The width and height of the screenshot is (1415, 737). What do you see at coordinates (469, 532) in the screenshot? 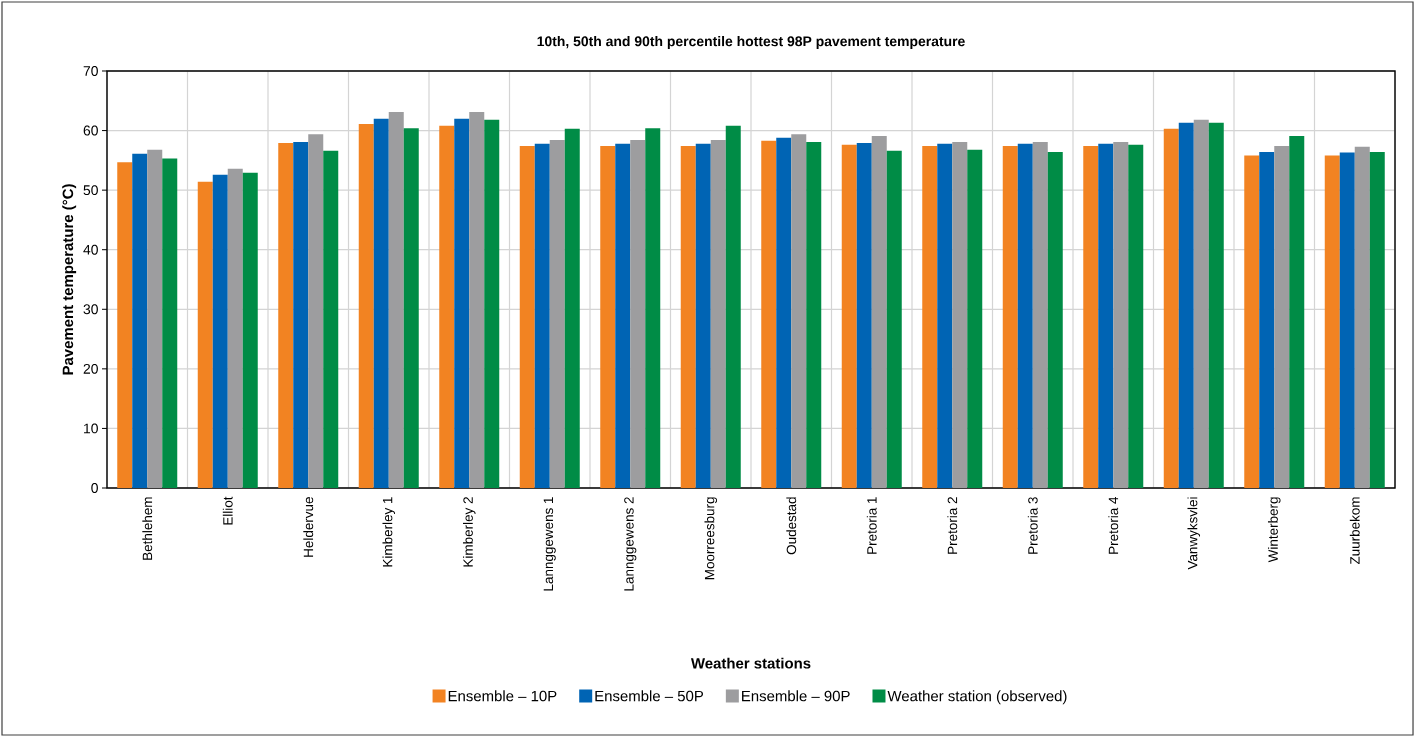
I see `x-tick-label: Kimberley 2` at bounding box center [469, 532].